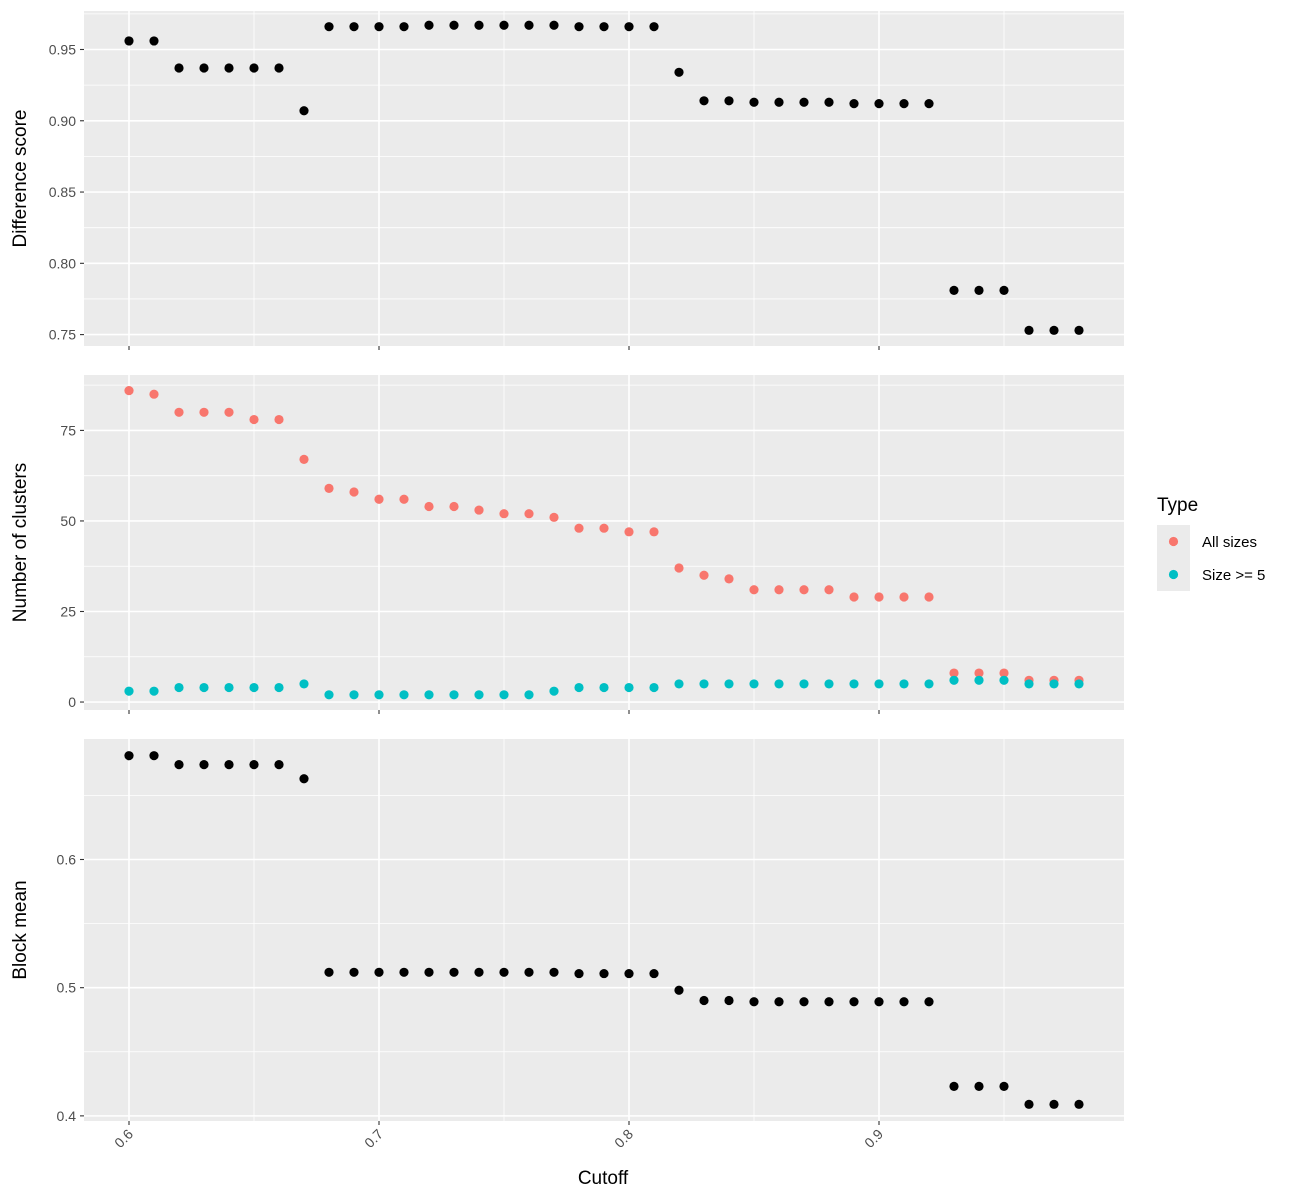 The height and width of the screenshot is (1200, 1300). Describe the element at coordinates (62, 335) in the screenshot. I see `y-tick-label: 0.75` at that location.